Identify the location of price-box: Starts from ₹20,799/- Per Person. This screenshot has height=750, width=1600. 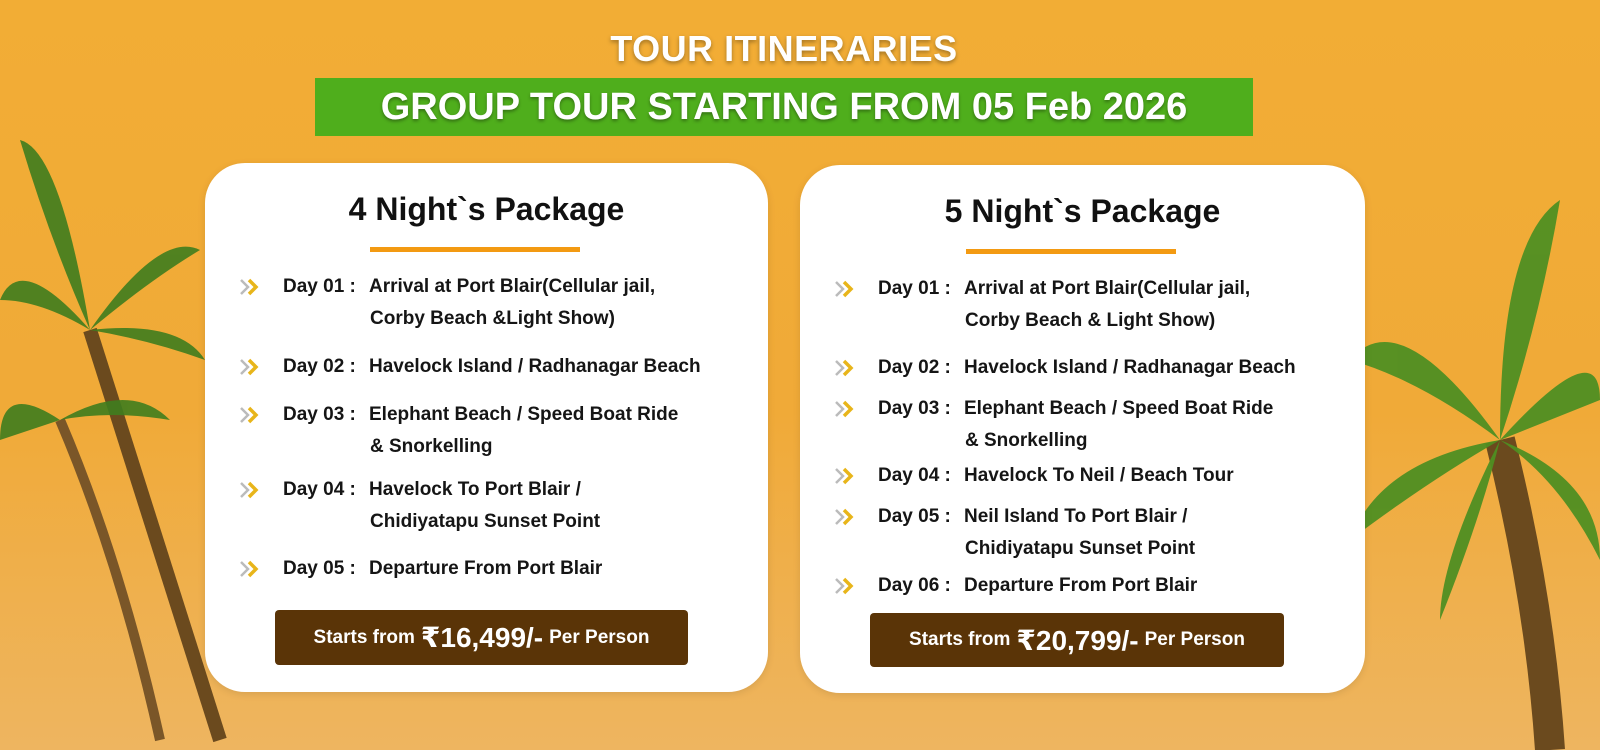
(1077, 640).